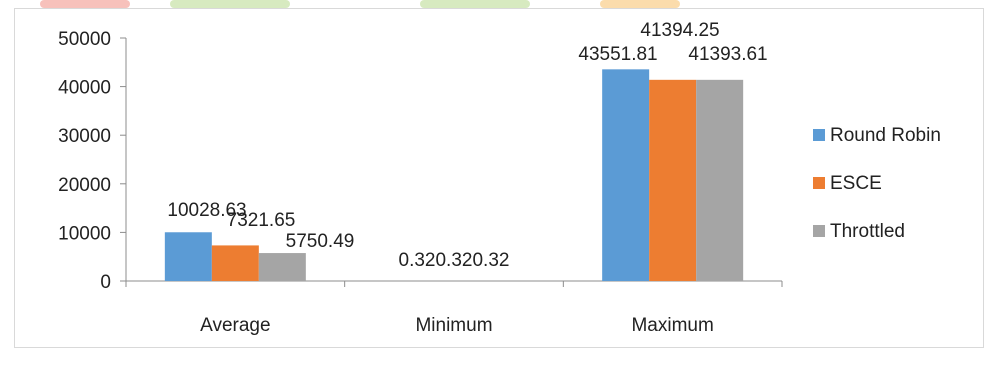  I want to click on y-tick-label: 40000, so click(84, 88).